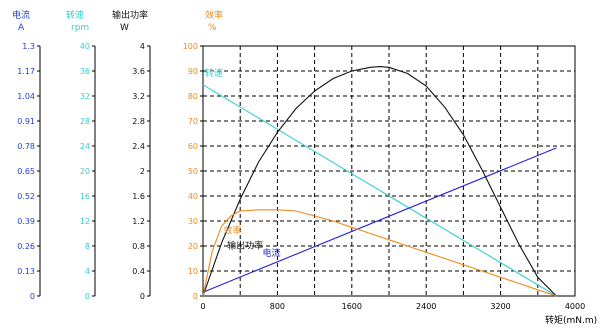 The height and width of the screenshot is (329, 606). I want to click on axis-tick-label: 50, so click(193, 171).